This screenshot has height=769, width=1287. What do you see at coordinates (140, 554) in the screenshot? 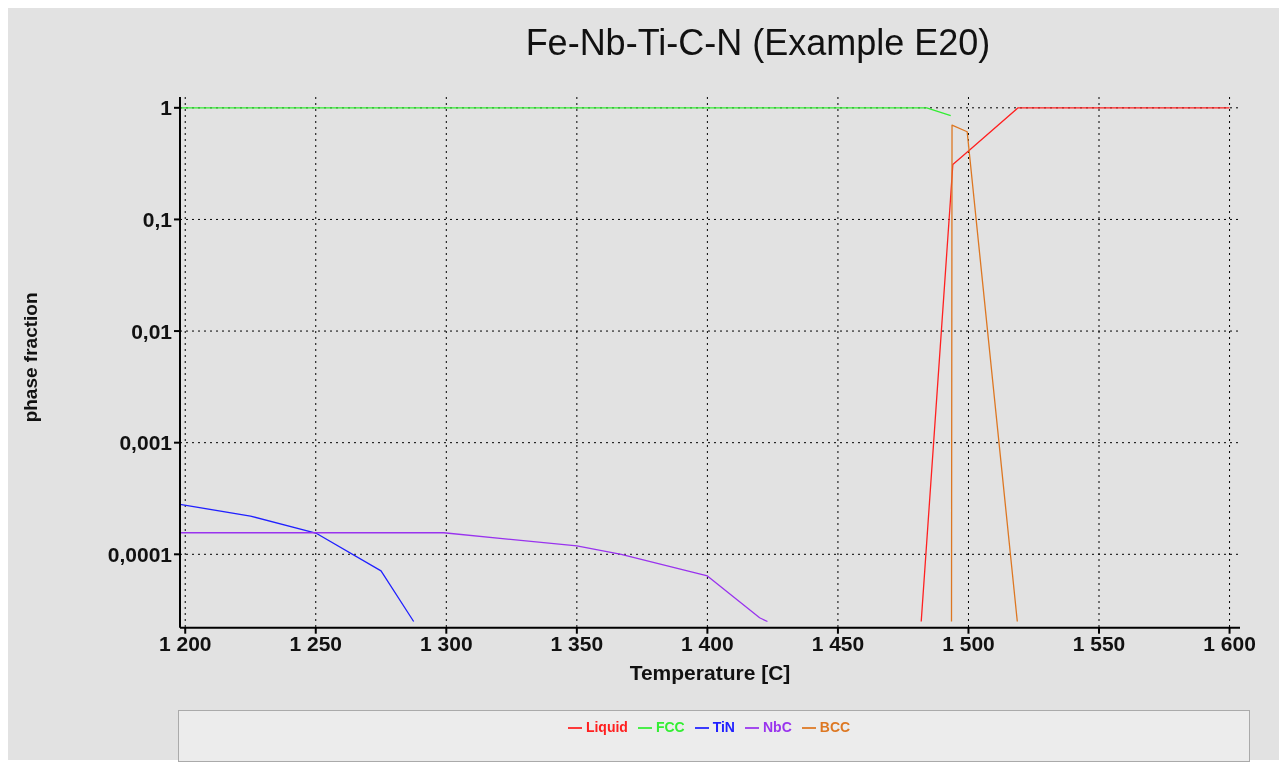
I see `y-tick-label: 0,0001` at bounding box center [140, 554].